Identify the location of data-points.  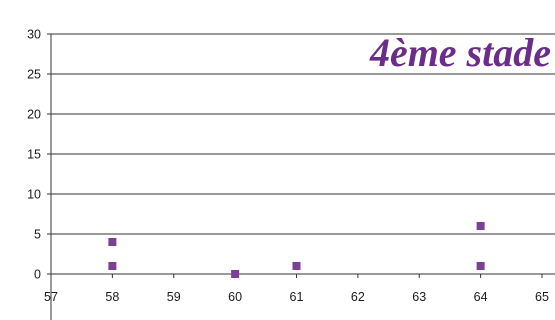
(296, 250).